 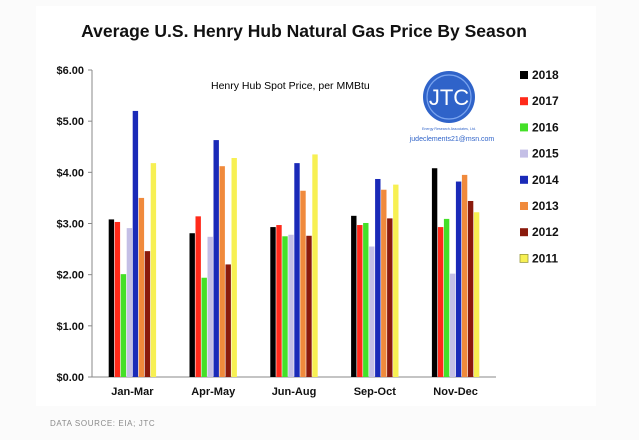 What do you see at coordinates (315, 265) in the screenshot?
I see `bar-2011-jun-aug` at bounding box center [315, 265].